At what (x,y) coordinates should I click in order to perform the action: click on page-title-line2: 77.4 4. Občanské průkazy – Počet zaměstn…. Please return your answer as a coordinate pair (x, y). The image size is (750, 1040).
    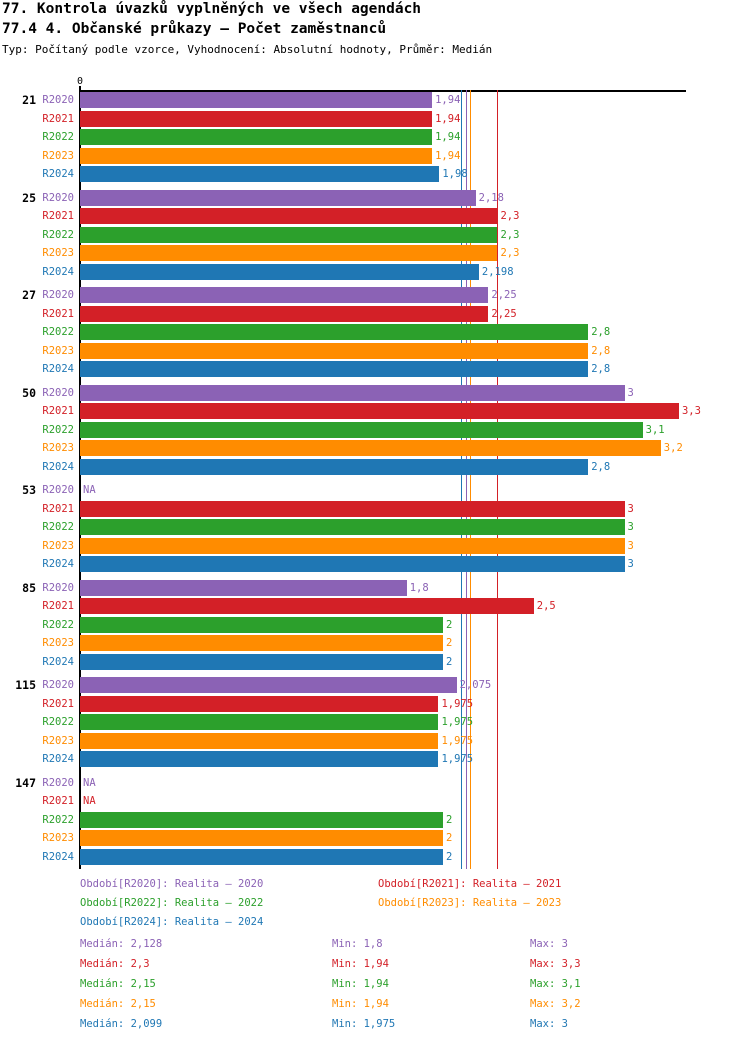
    Looking at the image, I should click on (194, 29).